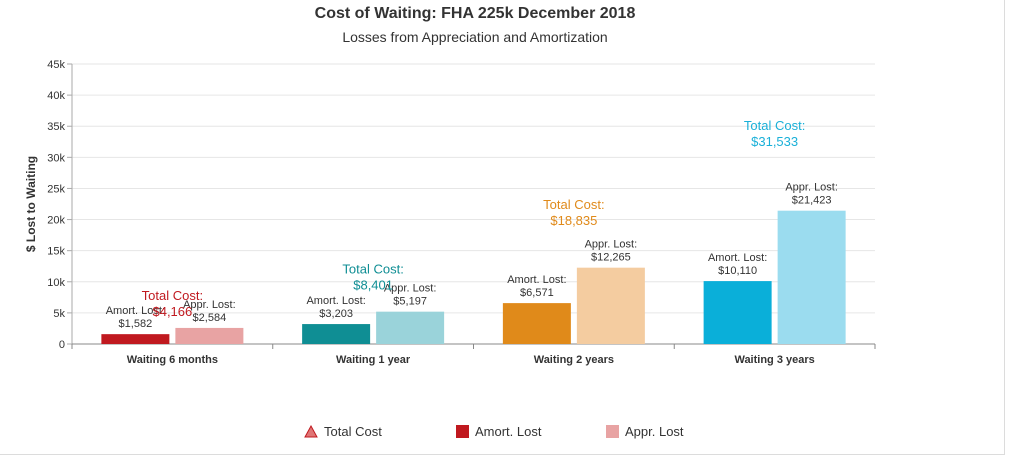  Describe the element at coordinates (311, 431) in the screenshot. I see `triangle-icon` at that location.